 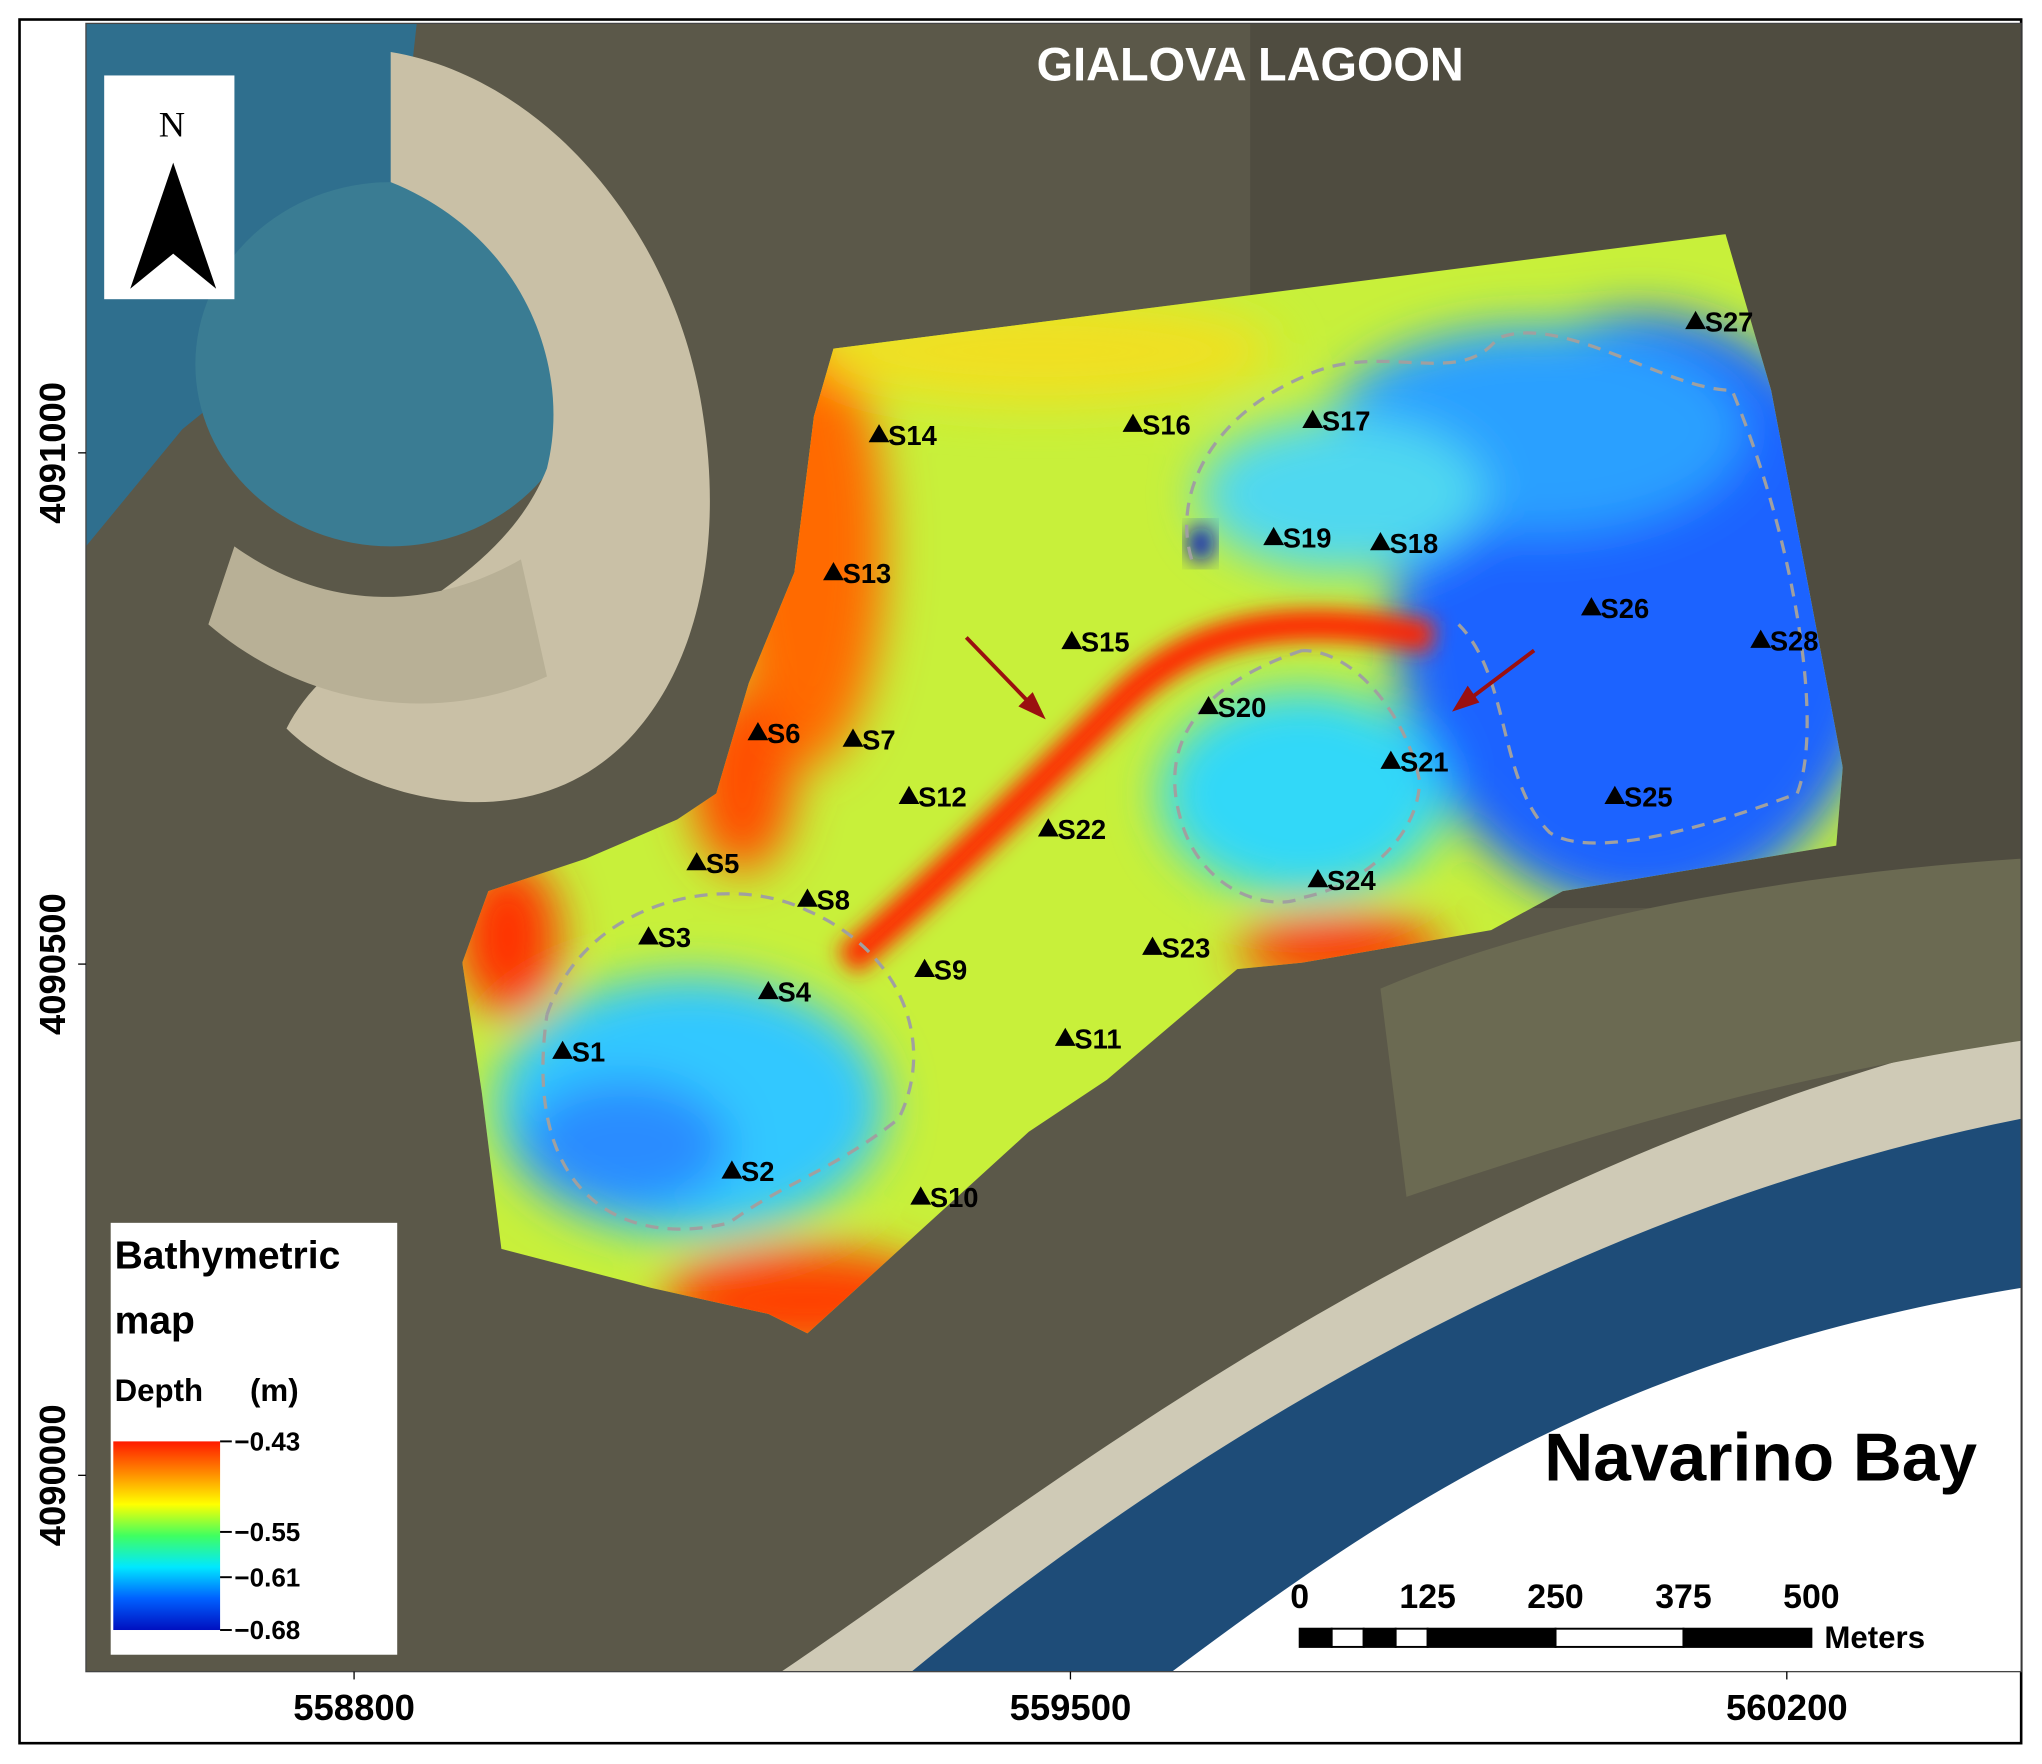 What do you see at coordinates (867, 573) in the screenshot?
I see `station-label: S13` at bounding box center [867, 573].